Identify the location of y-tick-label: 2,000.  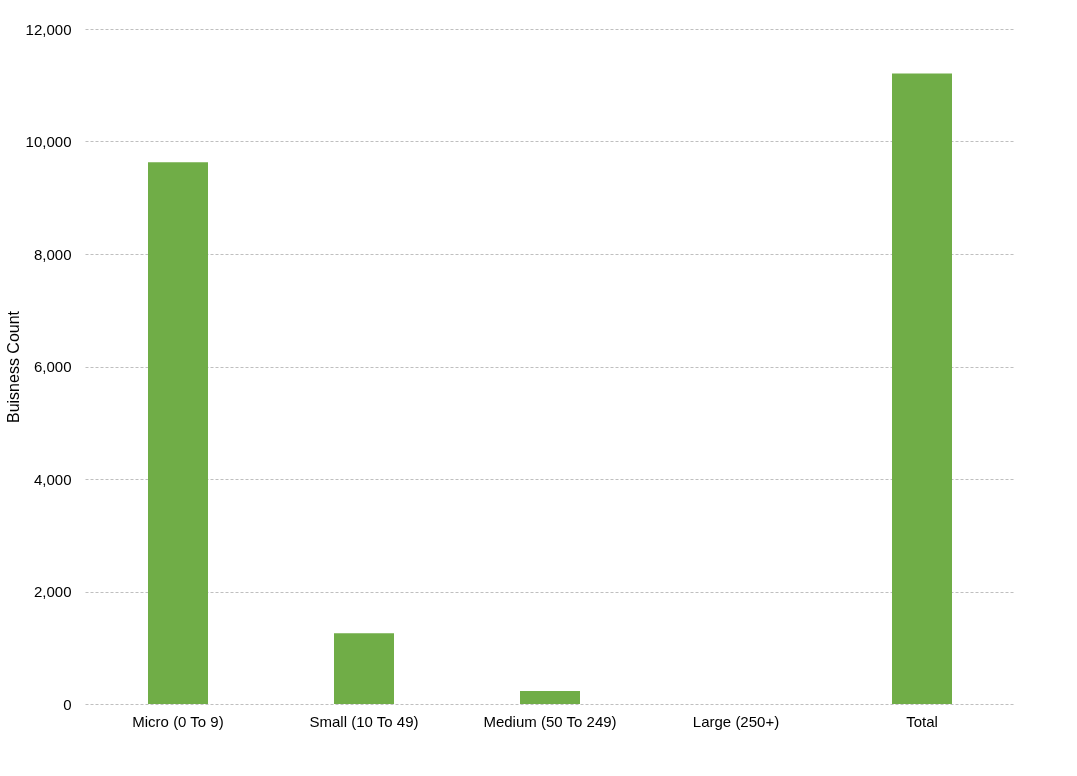
(52, 591).